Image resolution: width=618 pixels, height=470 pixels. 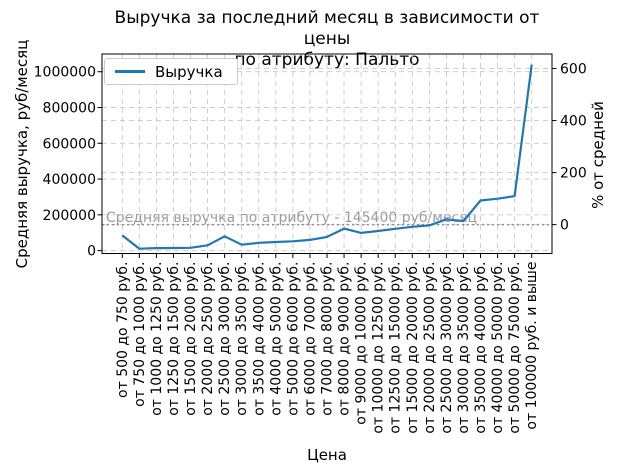 What do you see at coordinates (69, 144) in the screenshot?
I see `y-tick-label-left: 600000` at bounding box center [69, 144].